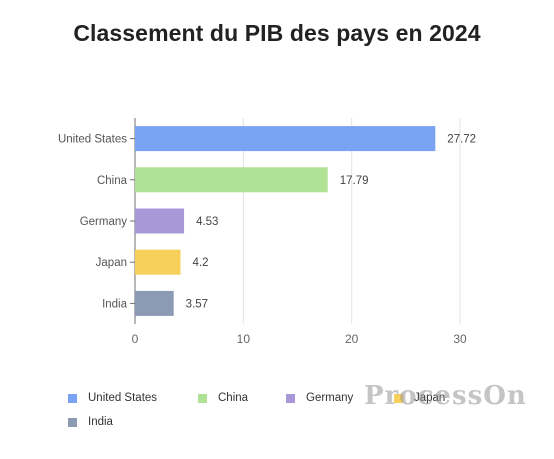 Image resolution: width=554 pixels, height=459 pixels. I want to click on legend-item: Germany, so click(319, 398).